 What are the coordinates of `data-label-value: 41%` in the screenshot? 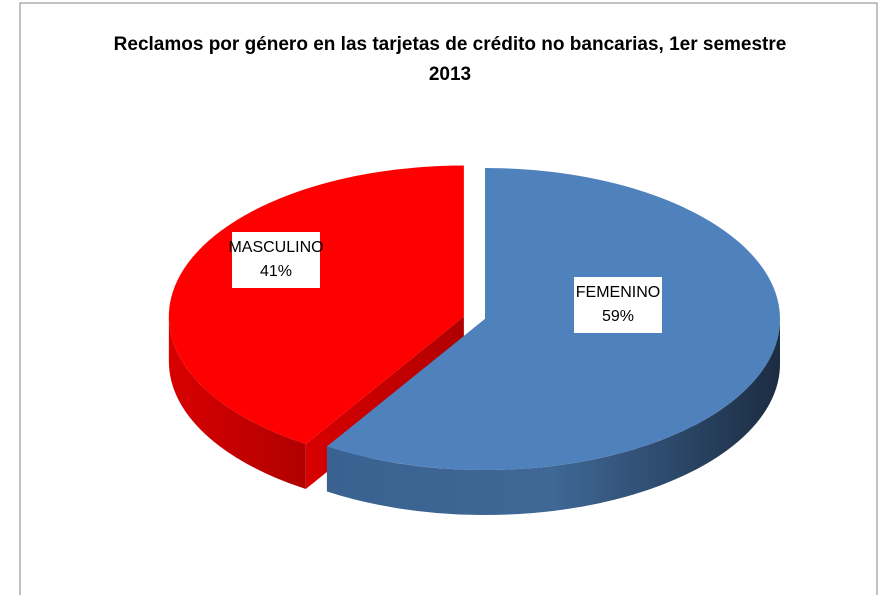 It's located at (276, 271).